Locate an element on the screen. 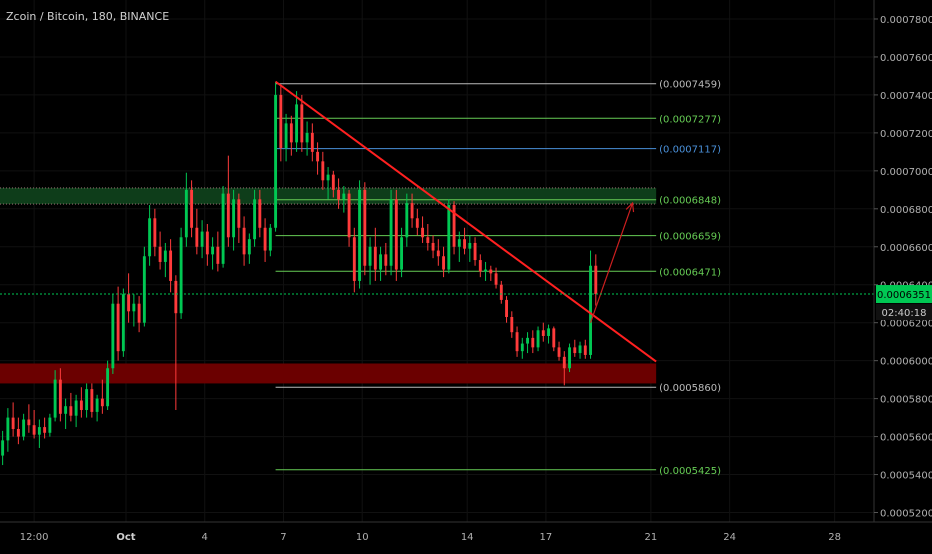 Image resolution: width=932 pixels, height=554 pixels. projection-arrow is located at coordinates (611, 262).